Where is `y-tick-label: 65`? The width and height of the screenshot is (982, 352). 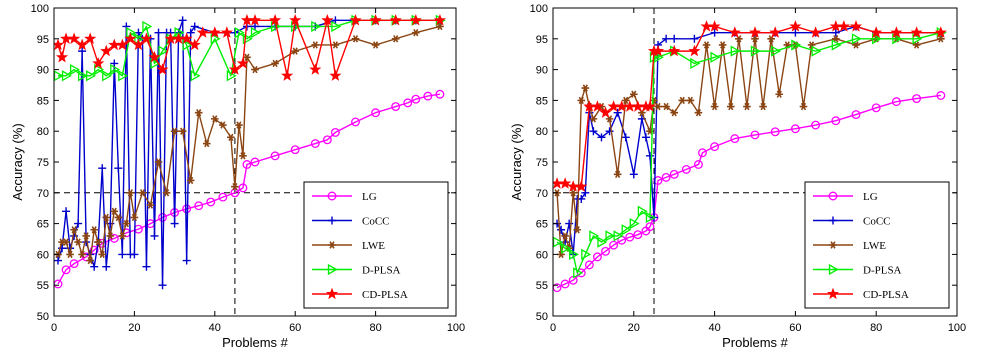
y-tick-label: 65 is located at coordinates (43, 225).